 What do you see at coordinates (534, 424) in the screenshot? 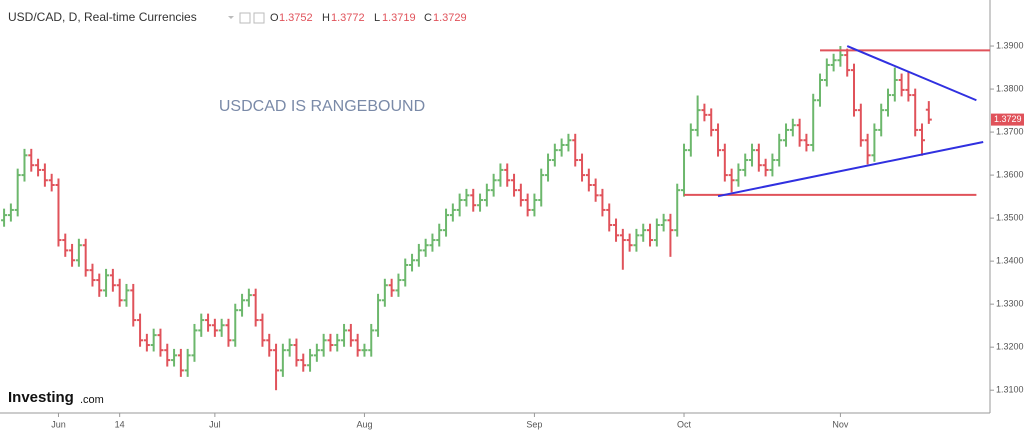
I see `x-tick-label: Sep` at bounding box center [534, 424].